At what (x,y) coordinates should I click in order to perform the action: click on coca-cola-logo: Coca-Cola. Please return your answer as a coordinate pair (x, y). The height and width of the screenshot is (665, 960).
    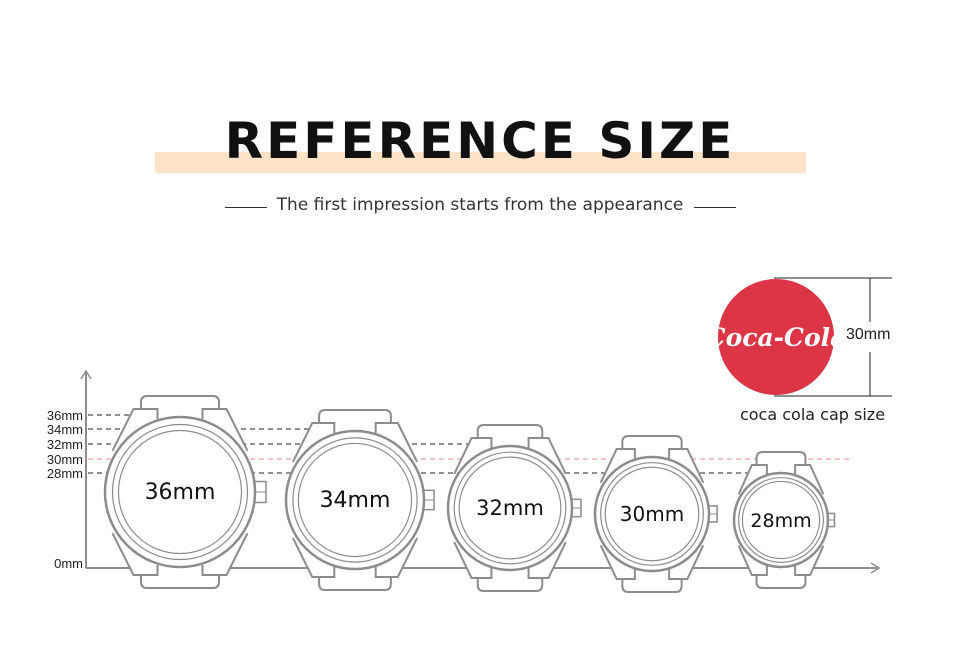
    Looking at the image, I should click on (776, 337).